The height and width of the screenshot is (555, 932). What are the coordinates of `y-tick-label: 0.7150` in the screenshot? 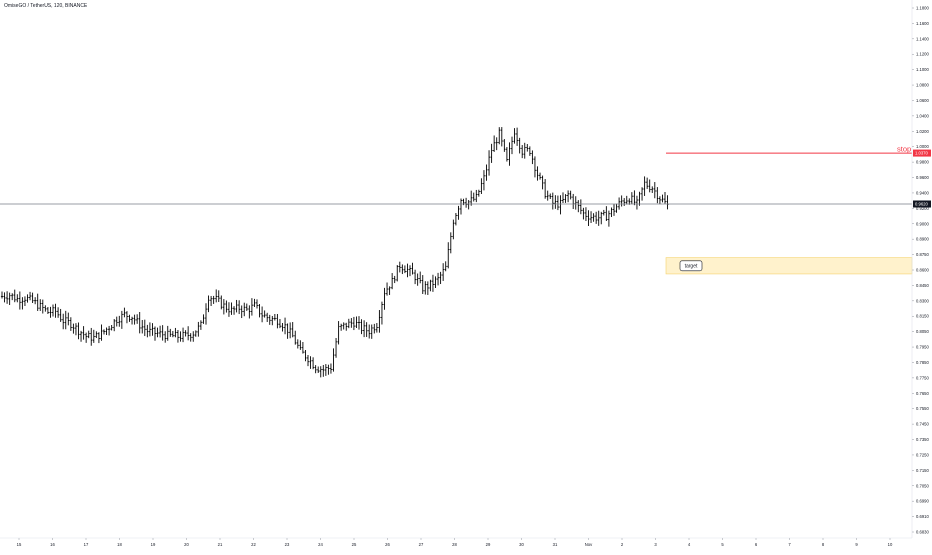 It's located at (922, 470).